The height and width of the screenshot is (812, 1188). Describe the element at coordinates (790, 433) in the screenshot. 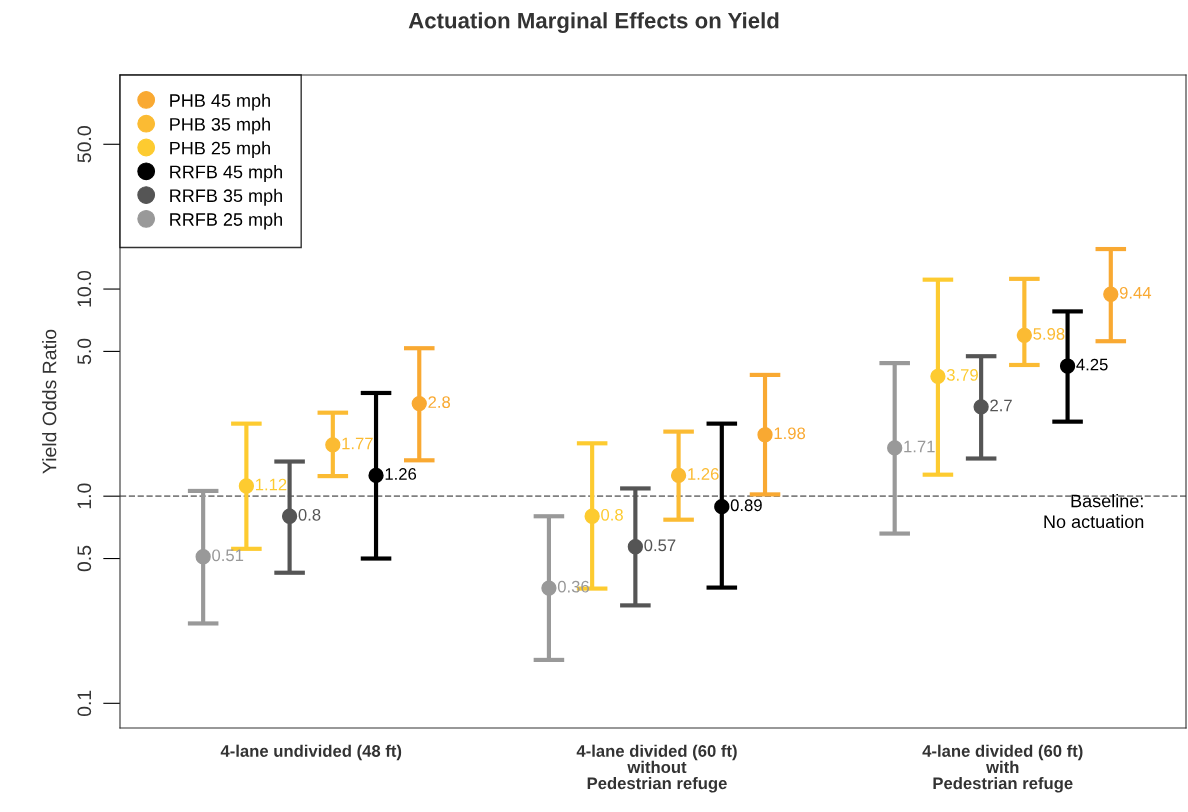

I see `data-label: 1.98` at that location.